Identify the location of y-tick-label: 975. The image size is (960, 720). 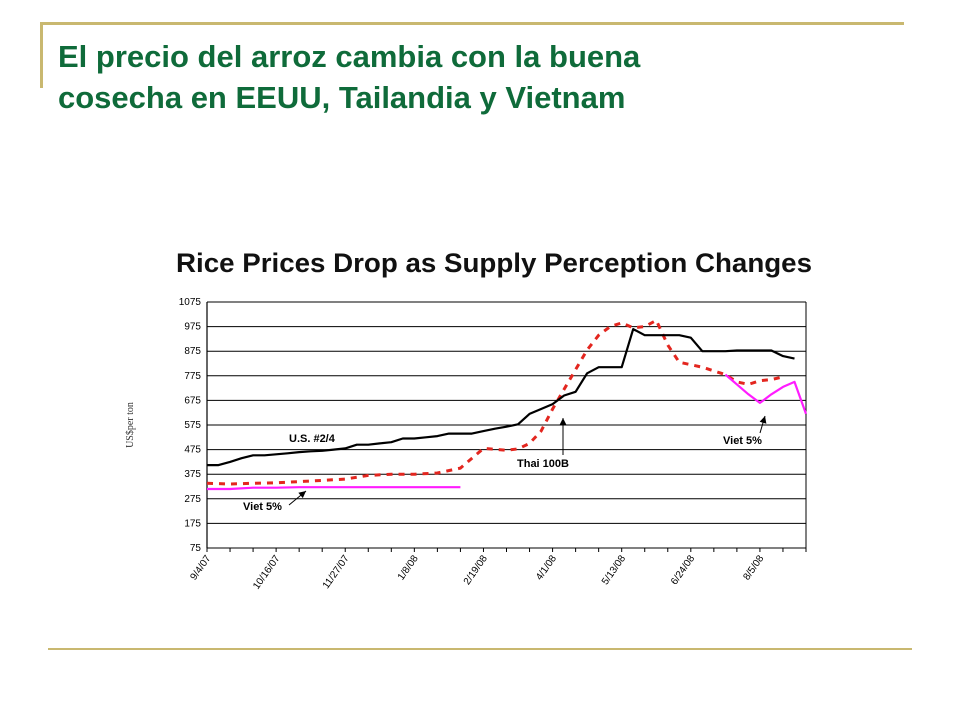
(192, 327).